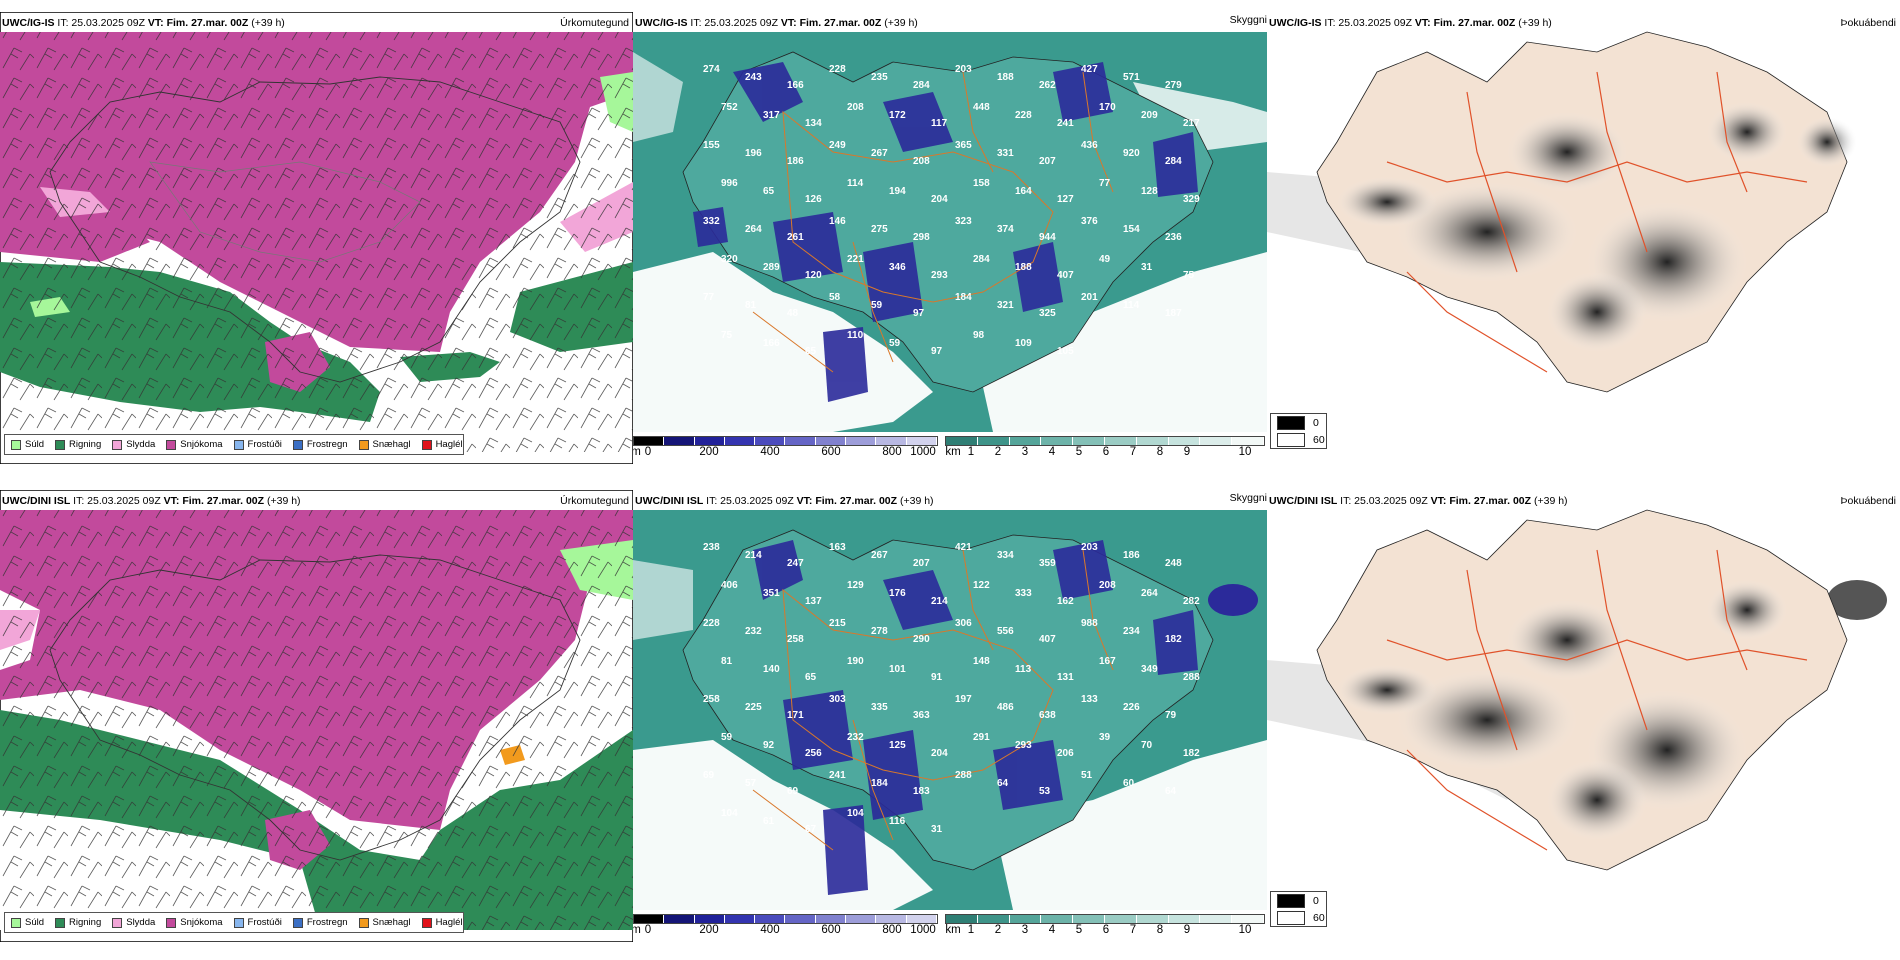 The image size is (1900, 960). I want to click on cloud-base-value: 291, so click(981, 737).